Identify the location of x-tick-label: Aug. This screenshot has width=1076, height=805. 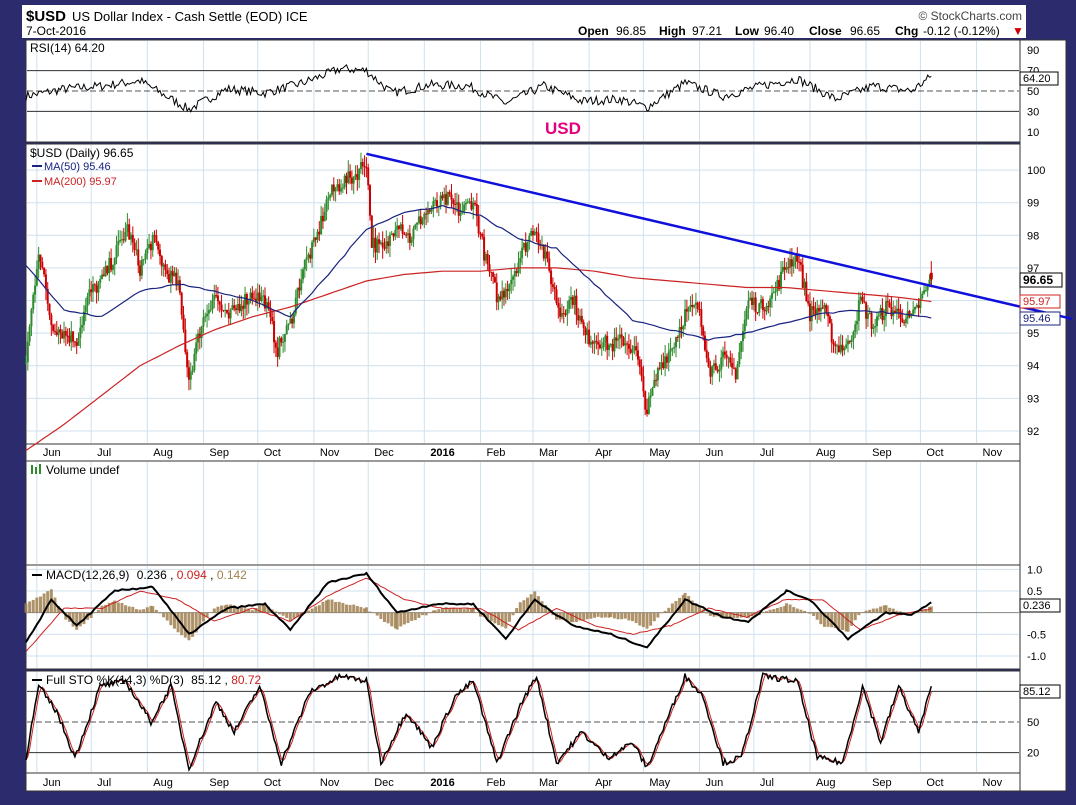
(826, 783).